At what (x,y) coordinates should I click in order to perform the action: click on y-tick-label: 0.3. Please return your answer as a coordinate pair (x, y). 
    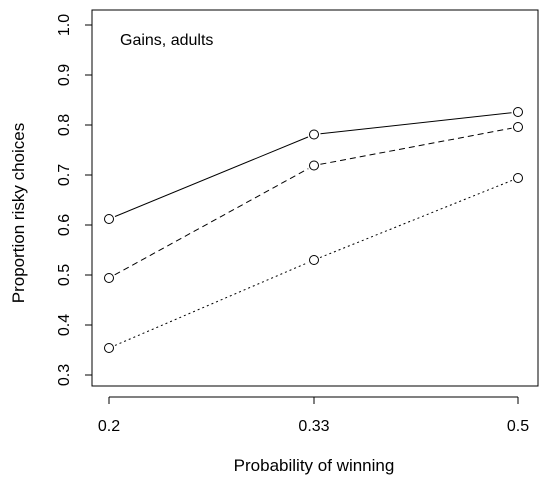
    Looking at the image, I should click on (64, 375).